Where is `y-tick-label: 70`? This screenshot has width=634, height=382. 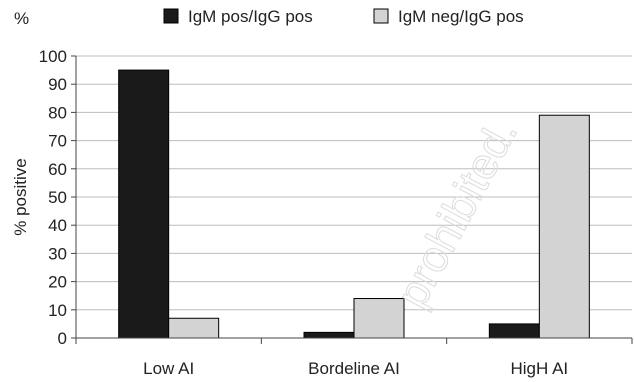 y-tick-label: 70 is located at coordinates (57, 141).